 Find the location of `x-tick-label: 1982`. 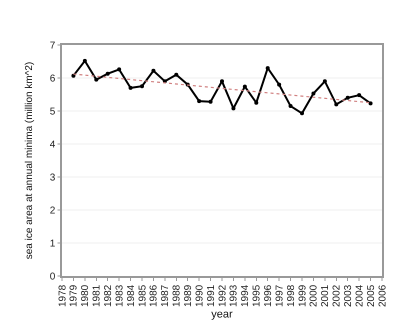

x-tick-label: 1982 is located at coordinates (108, 295).